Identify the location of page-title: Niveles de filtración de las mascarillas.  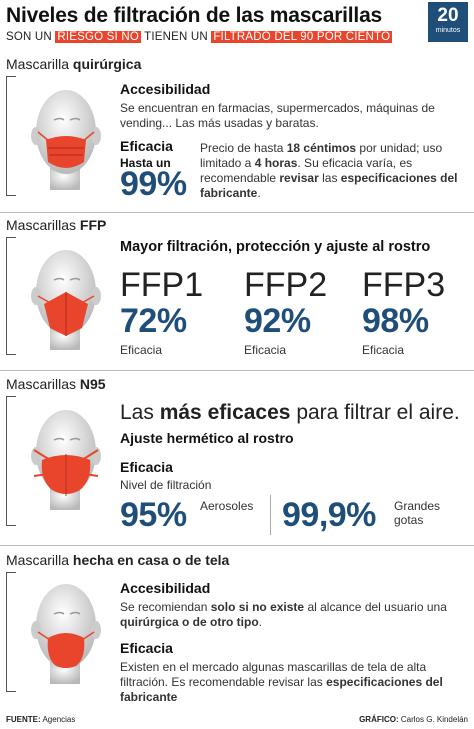
(194, 15).